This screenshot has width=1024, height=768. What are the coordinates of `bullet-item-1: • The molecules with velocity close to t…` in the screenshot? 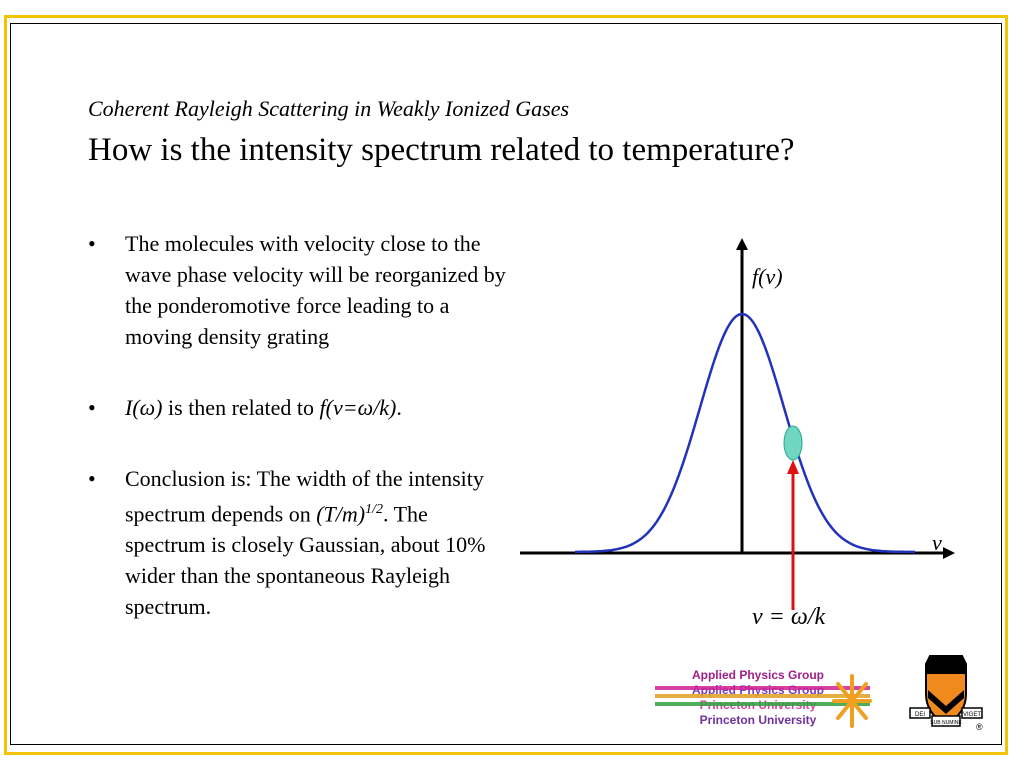 It's located at (298, 290).